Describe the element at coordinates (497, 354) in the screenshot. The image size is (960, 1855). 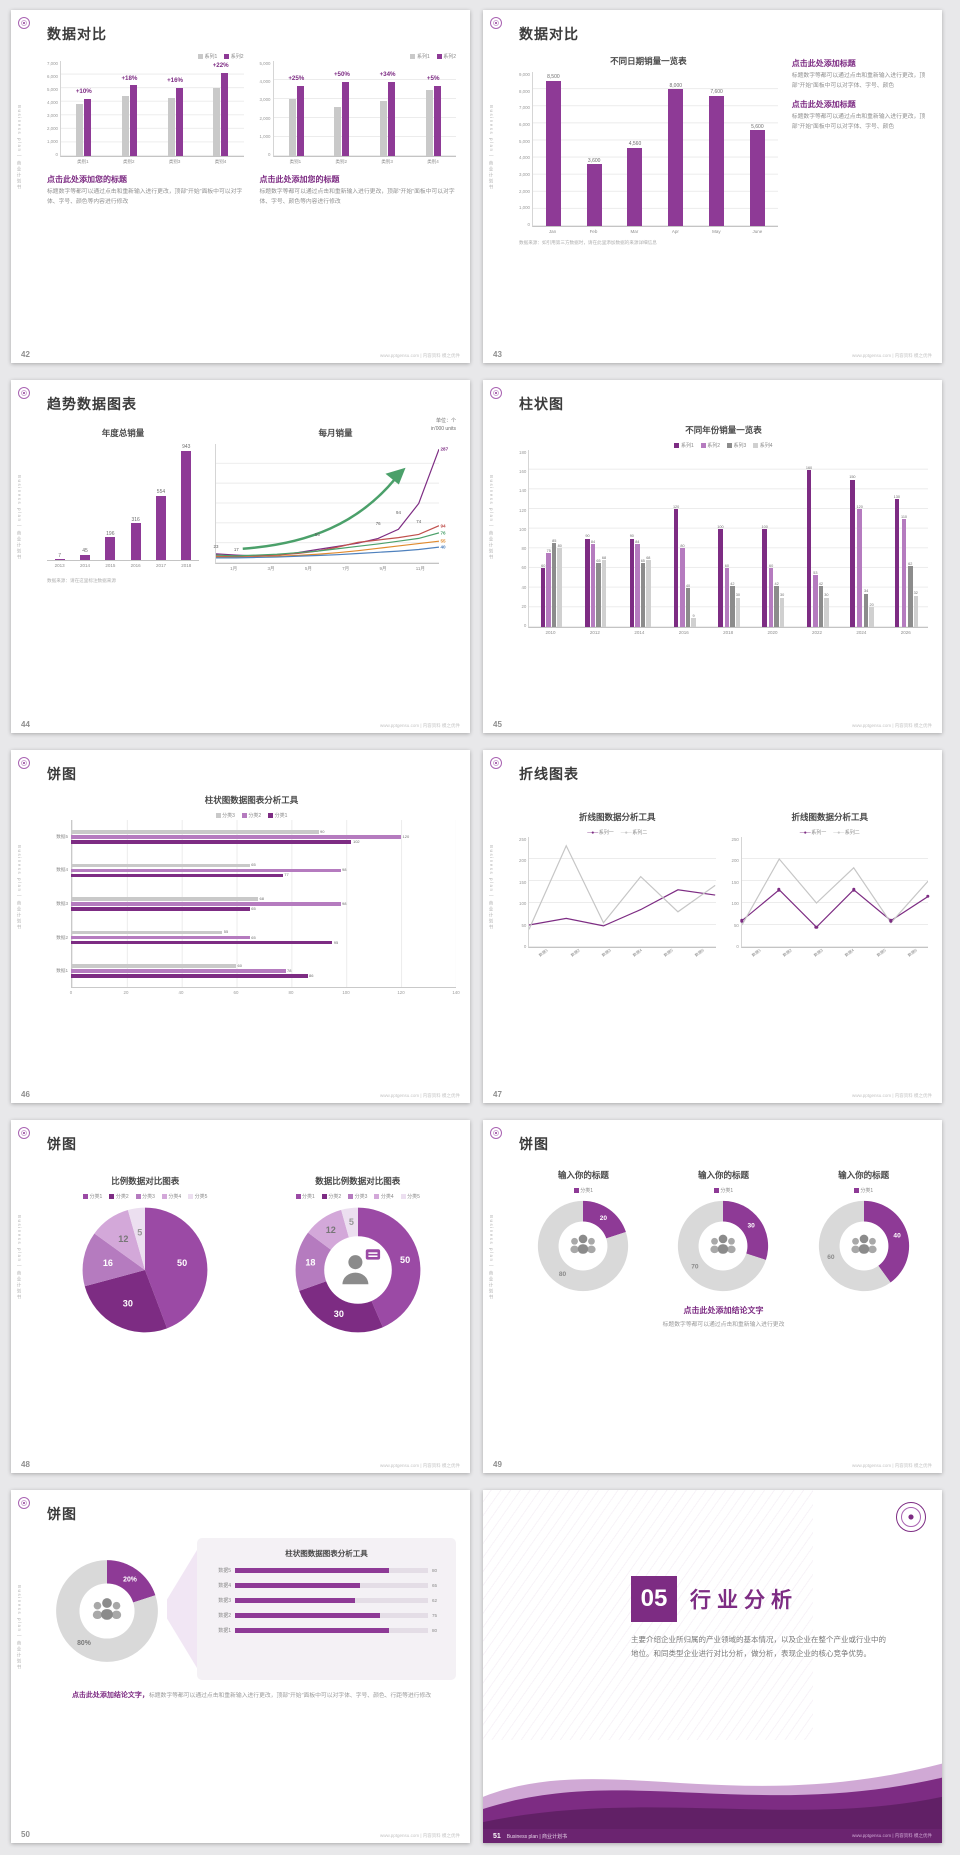
I see `page-number: 43` at that location.